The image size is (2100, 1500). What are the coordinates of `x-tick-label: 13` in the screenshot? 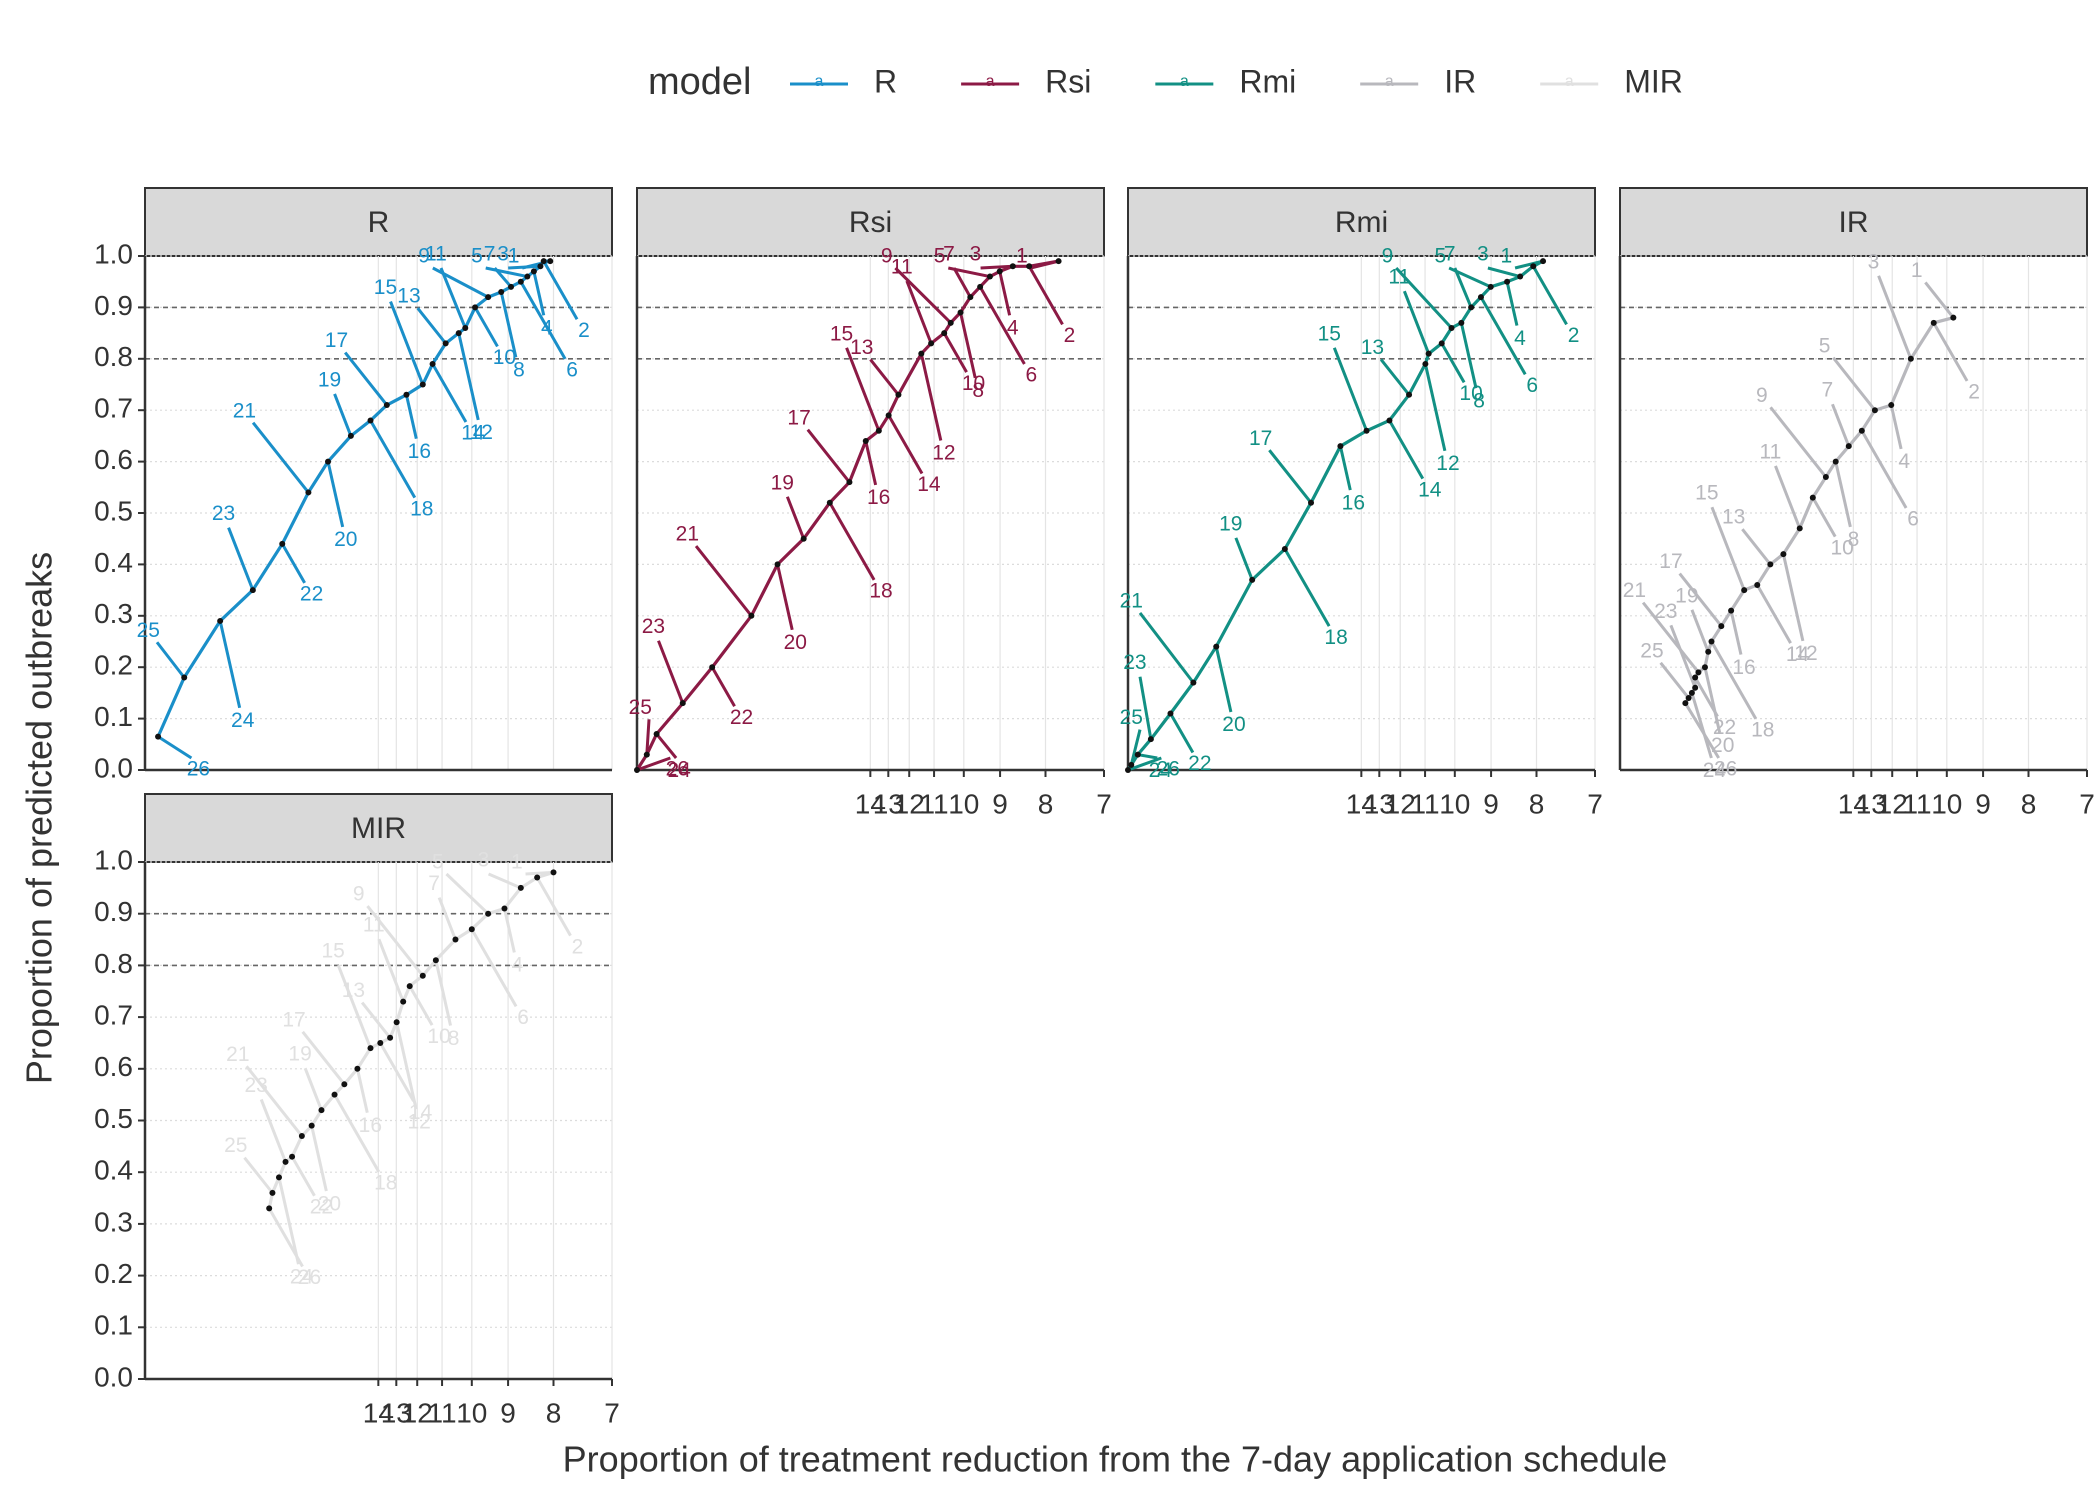 It's located at (1379, 803).